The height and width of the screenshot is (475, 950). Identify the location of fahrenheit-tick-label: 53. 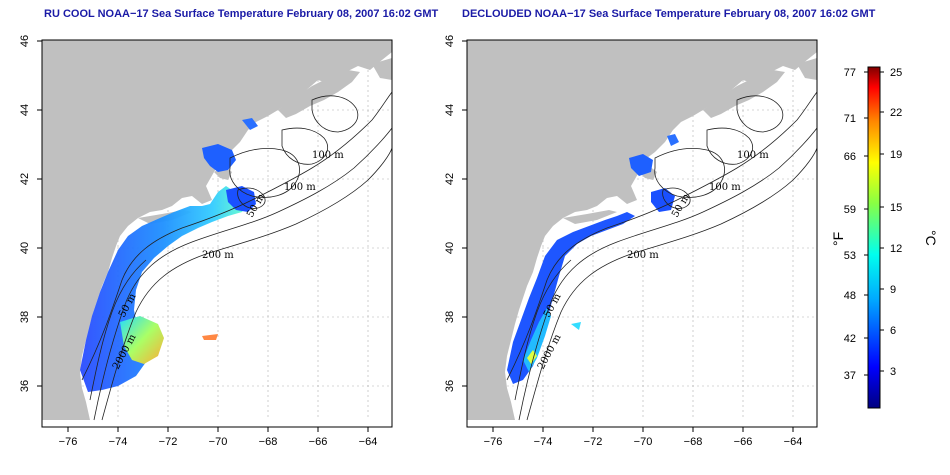
(850, 256).